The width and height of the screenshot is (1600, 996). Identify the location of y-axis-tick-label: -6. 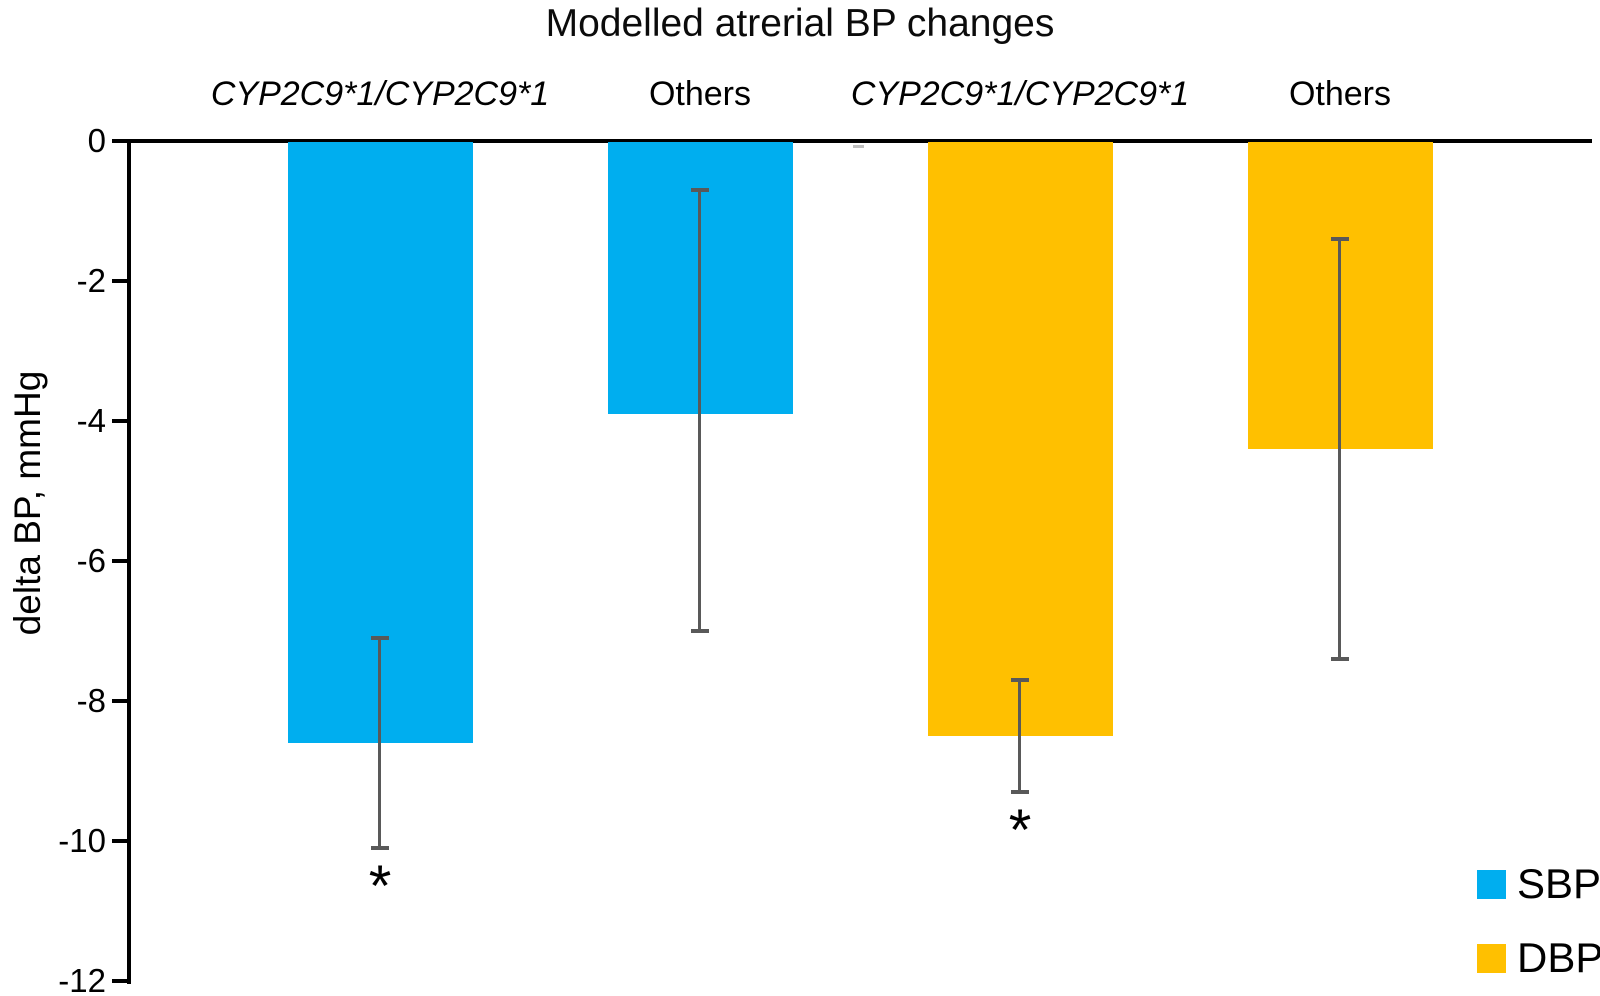
(91, 560).